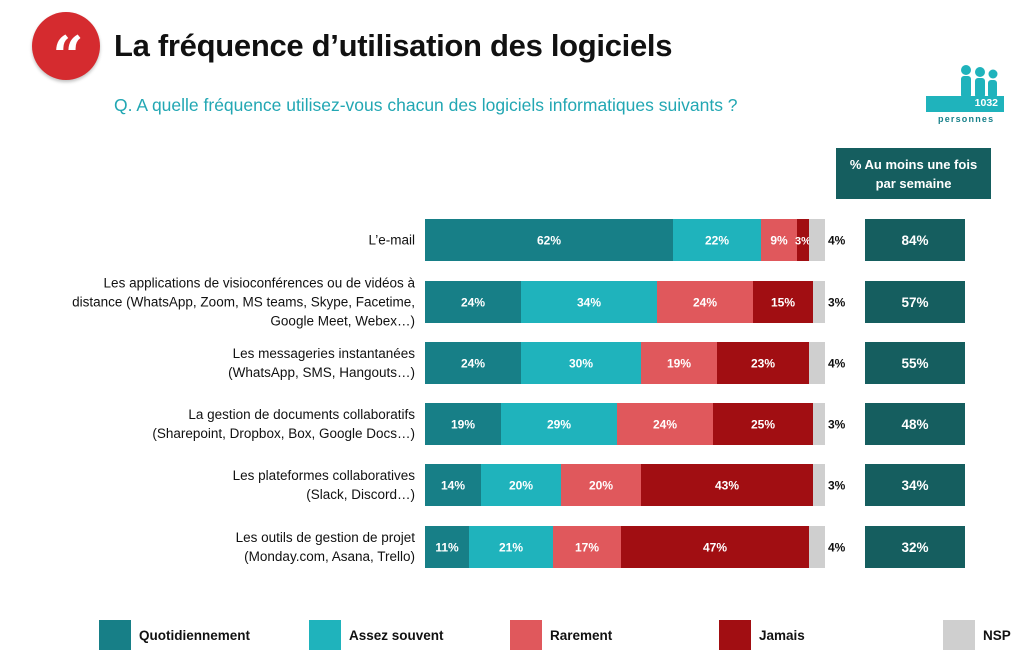 The height and width of the screenshot is (670, 1036). Describe the element at coordinates (915, 424) in the screenshot. I see `summary-value: 48%` at that location.